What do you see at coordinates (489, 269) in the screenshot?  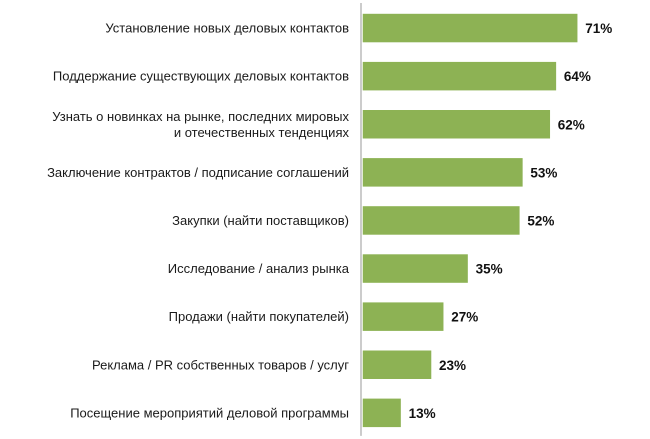 I see `value-label: 35%` at bounding box center [489, 269].